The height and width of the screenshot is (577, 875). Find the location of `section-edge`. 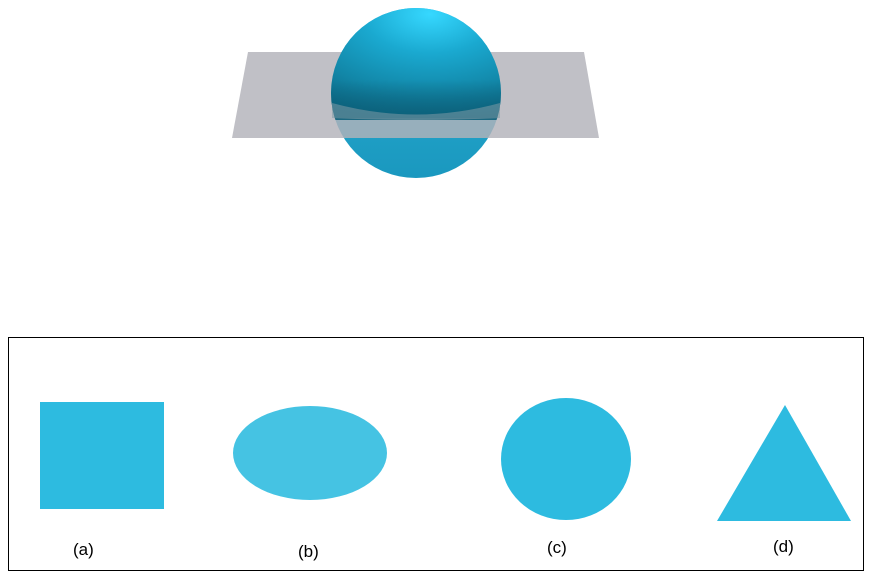

section-edge is located at coordinates (416, 111).